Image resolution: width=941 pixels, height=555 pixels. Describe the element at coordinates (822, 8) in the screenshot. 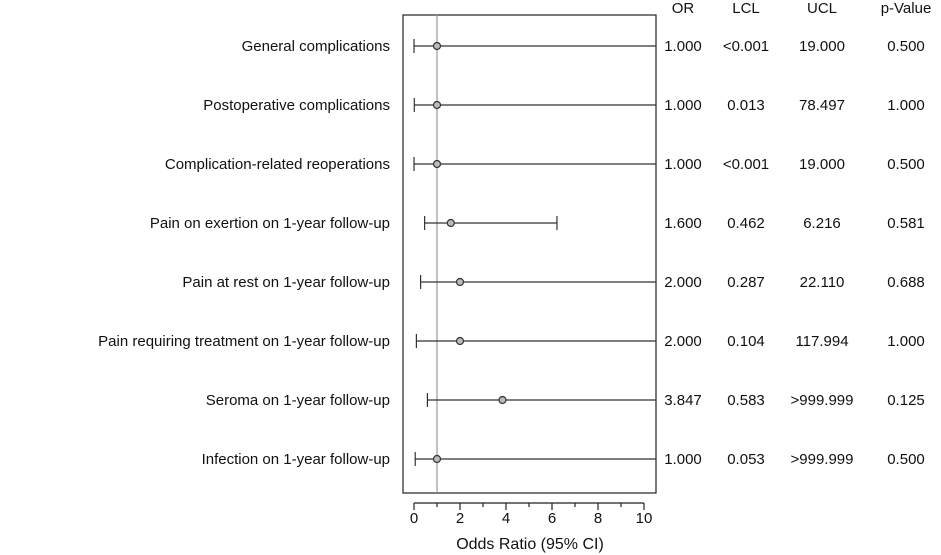

I see `column-header: UCL` at that location.